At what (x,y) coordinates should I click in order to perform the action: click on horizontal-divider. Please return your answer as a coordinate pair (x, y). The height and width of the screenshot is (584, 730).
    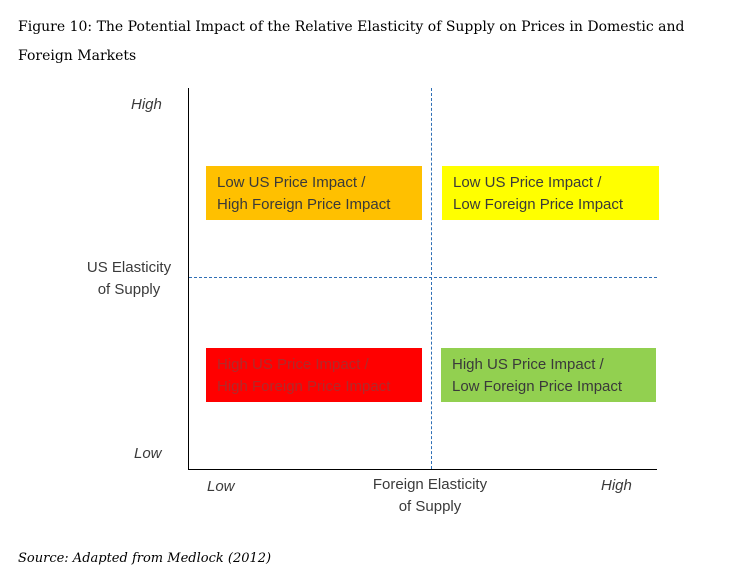
    Looking at the image, I should click on (423, 277).